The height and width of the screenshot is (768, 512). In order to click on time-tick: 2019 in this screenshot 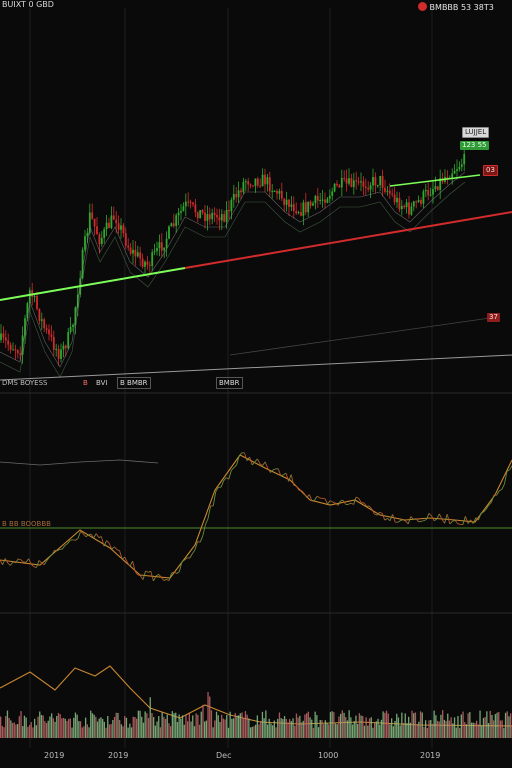, I will do `click(54, 755)`.